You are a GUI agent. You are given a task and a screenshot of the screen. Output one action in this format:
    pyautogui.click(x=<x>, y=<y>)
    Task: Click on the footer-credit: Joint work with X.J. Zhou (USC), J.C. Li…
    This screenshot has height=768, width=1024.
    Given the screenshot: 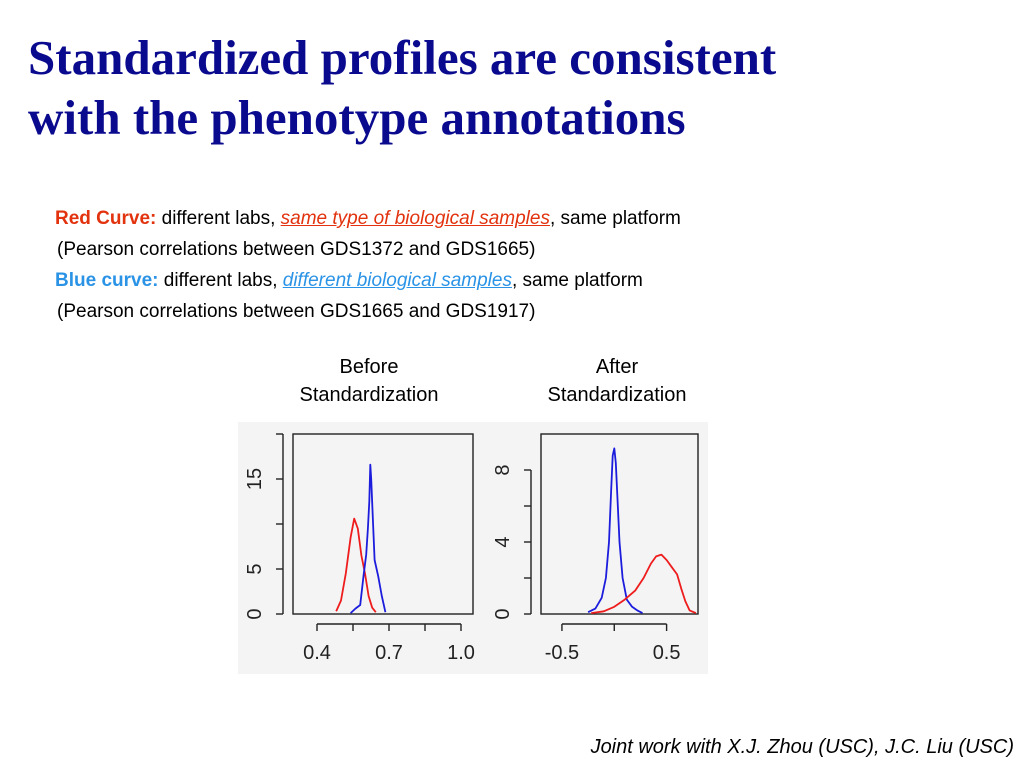 What is the action you would take?
    pyautogui.click(x=802, y=747)
    